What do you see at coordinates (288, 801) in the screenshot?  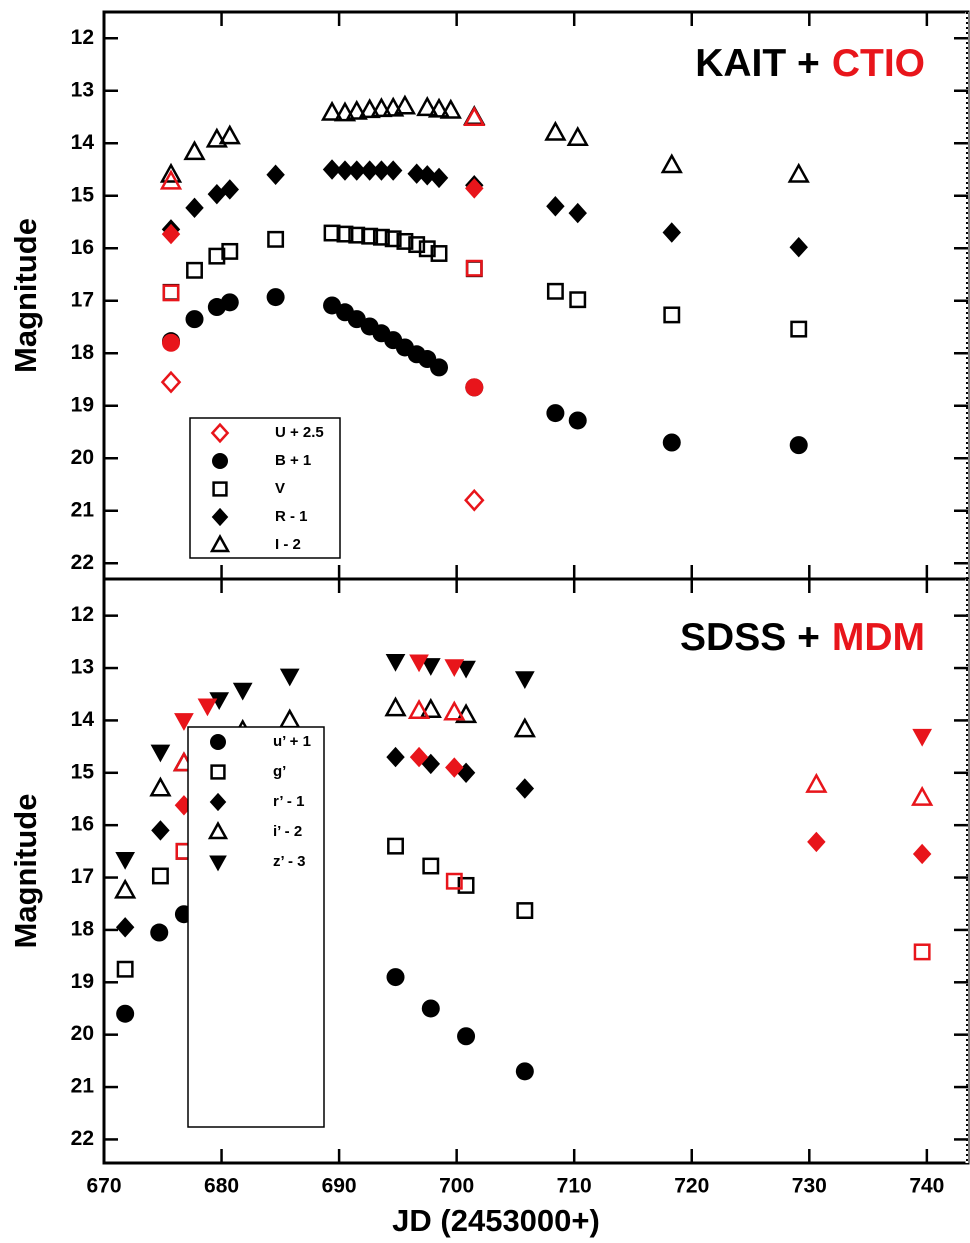 I see `legend-label: r’ - 1` at bounding box center [288, 801].